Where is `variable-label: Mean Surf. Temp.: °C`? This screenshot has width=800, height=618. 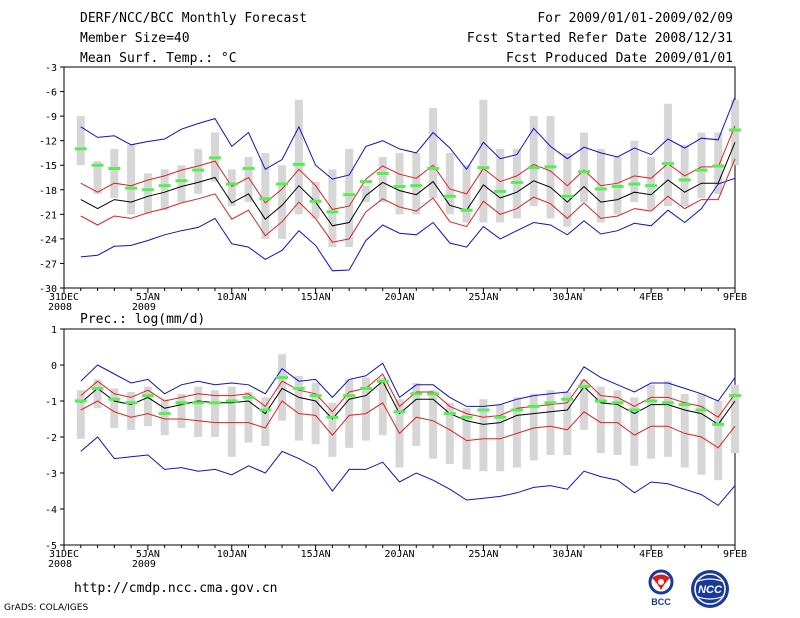
variable-label: Mean Surf. Temp.: °C is located at coordinates (158, 58).